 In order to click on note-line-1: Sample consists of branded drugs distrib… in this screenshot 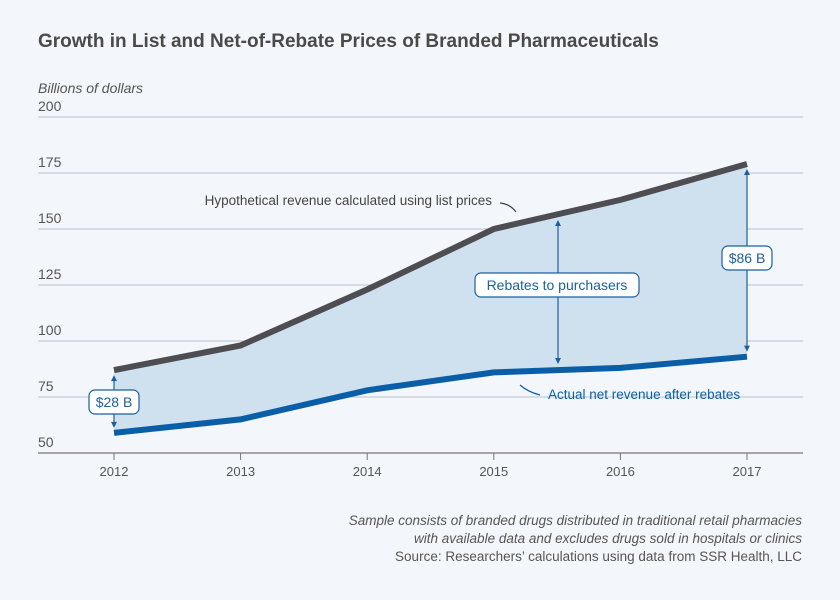, I will do `click(575, 520)`.